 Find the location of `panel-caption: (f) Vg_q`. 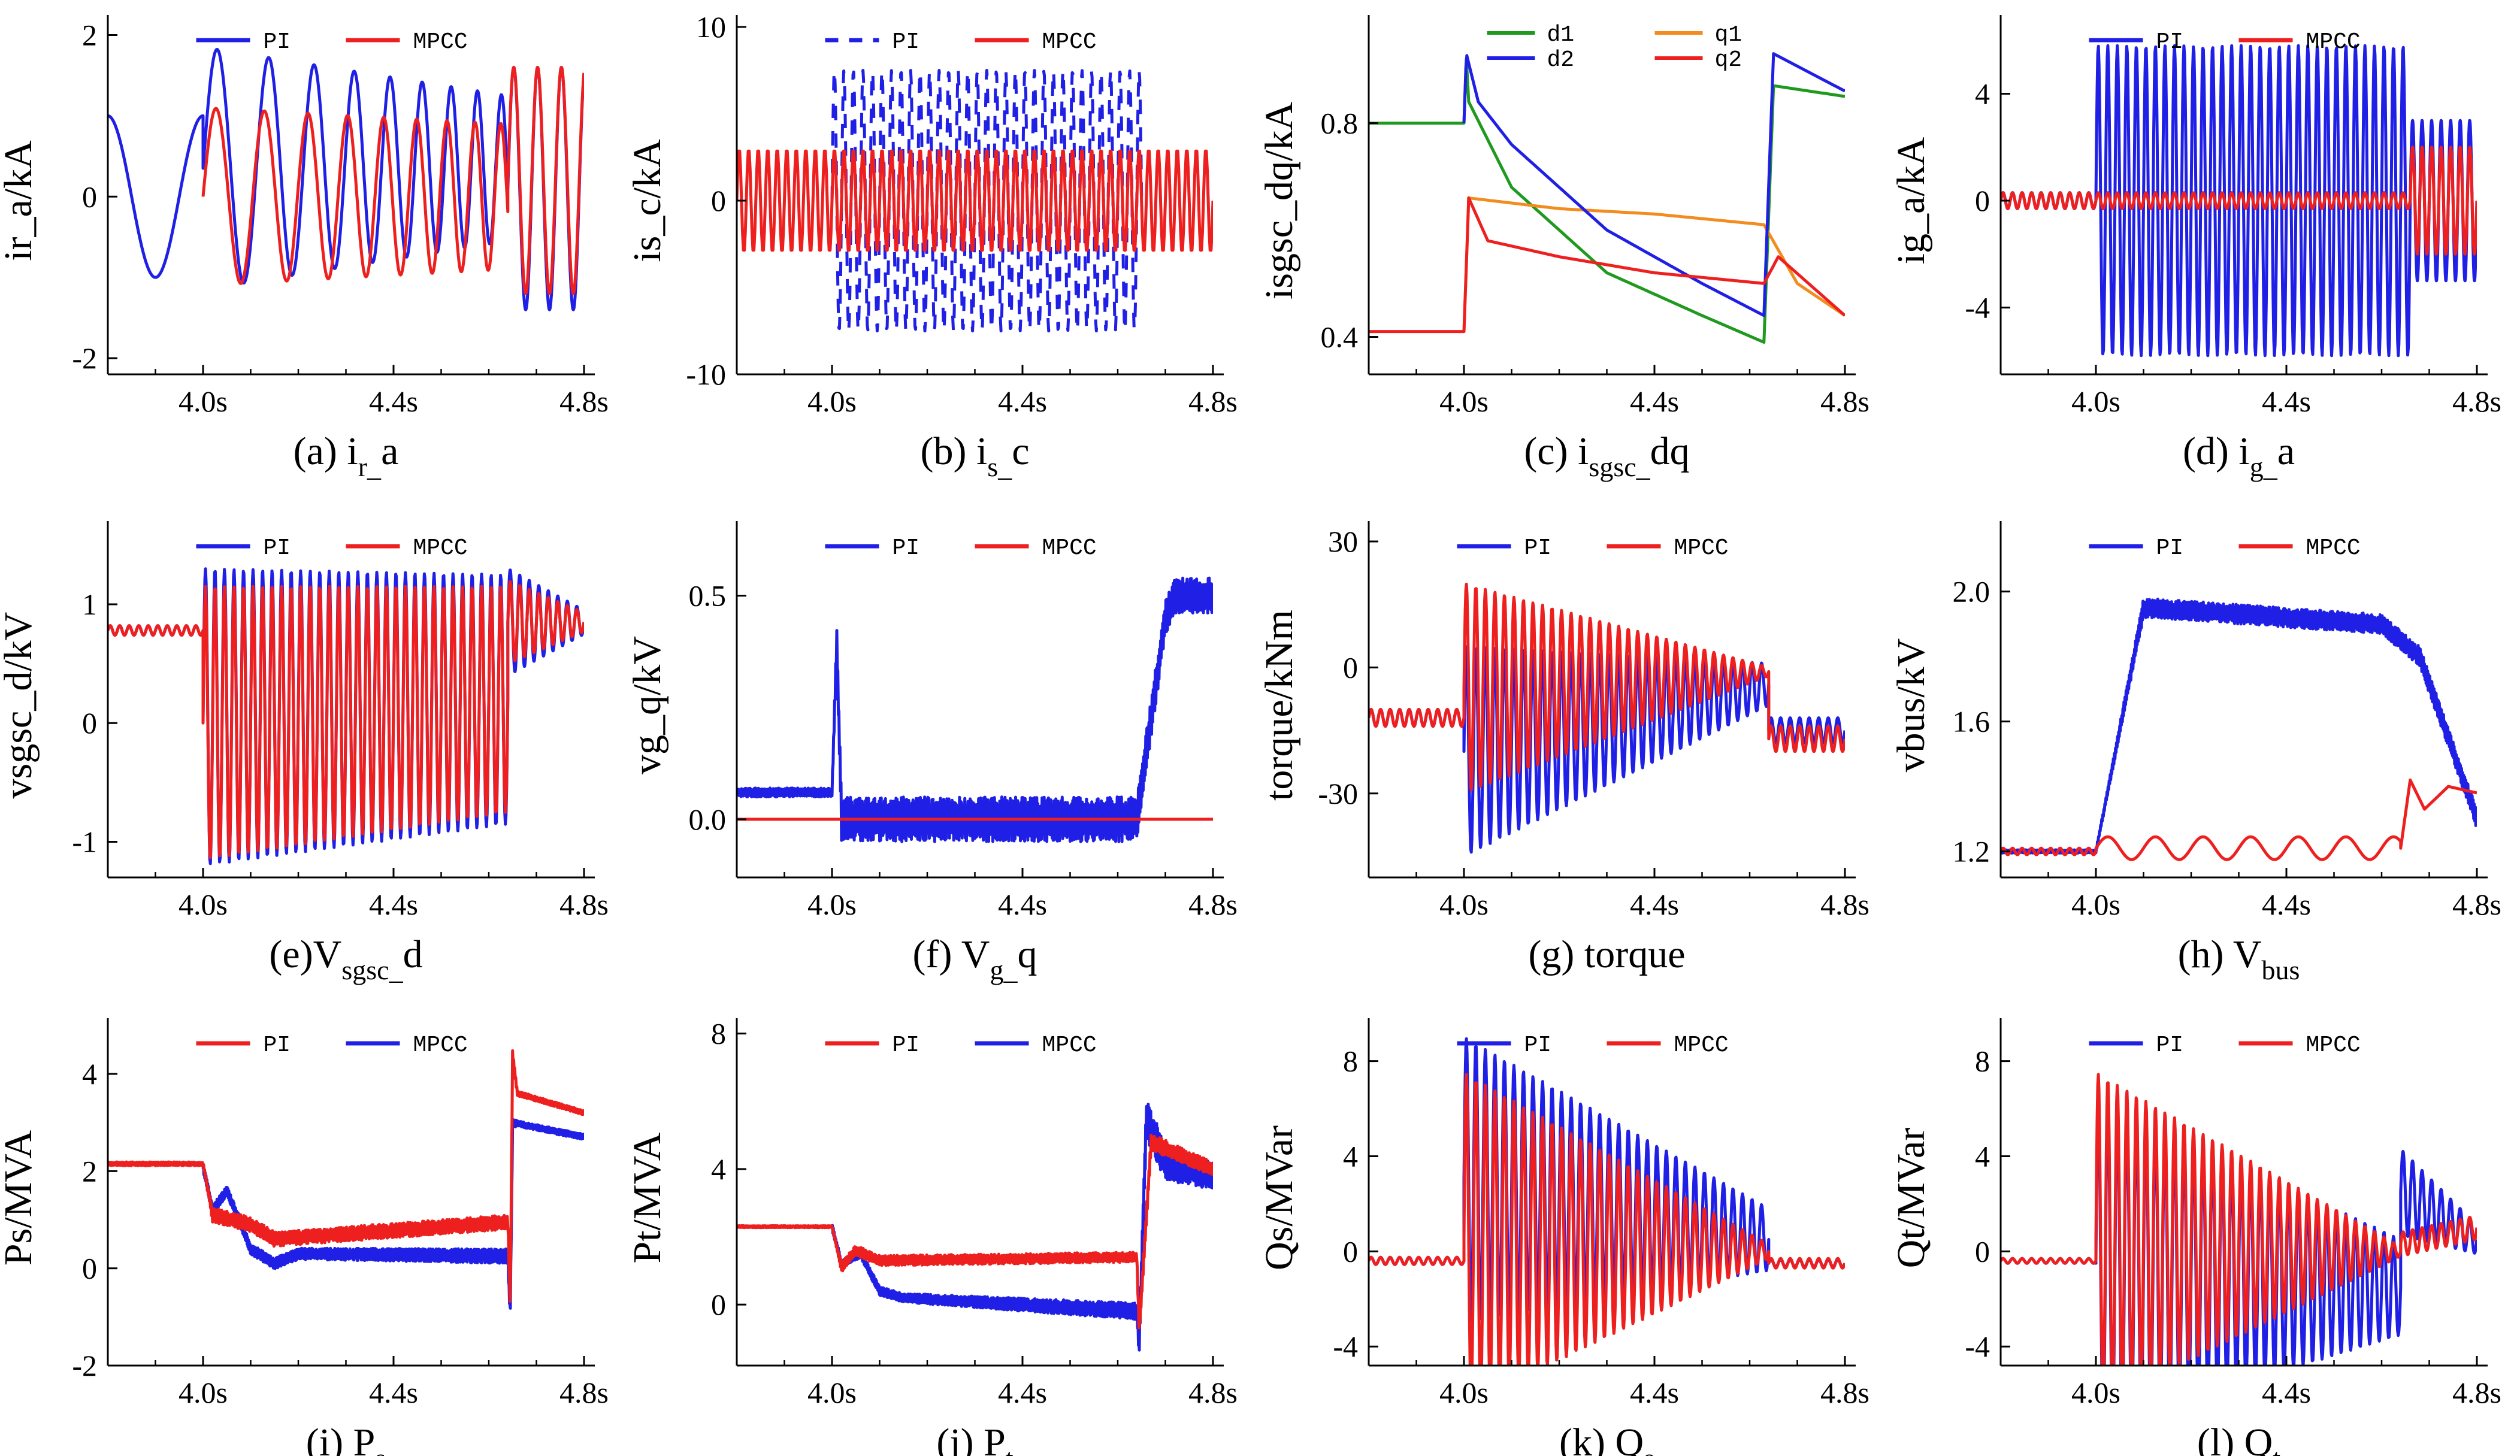

panel-caption: (f) Vg_q is located at coordinates (975, 959).